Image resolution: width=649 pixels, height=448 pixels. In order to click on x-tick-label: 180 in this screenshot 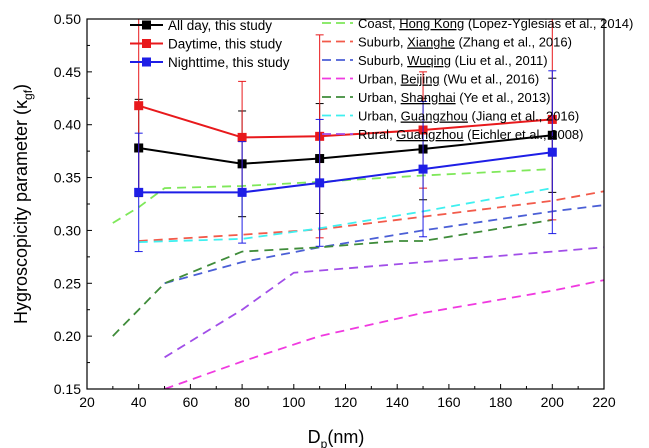, I will do `click(501, 402)`.